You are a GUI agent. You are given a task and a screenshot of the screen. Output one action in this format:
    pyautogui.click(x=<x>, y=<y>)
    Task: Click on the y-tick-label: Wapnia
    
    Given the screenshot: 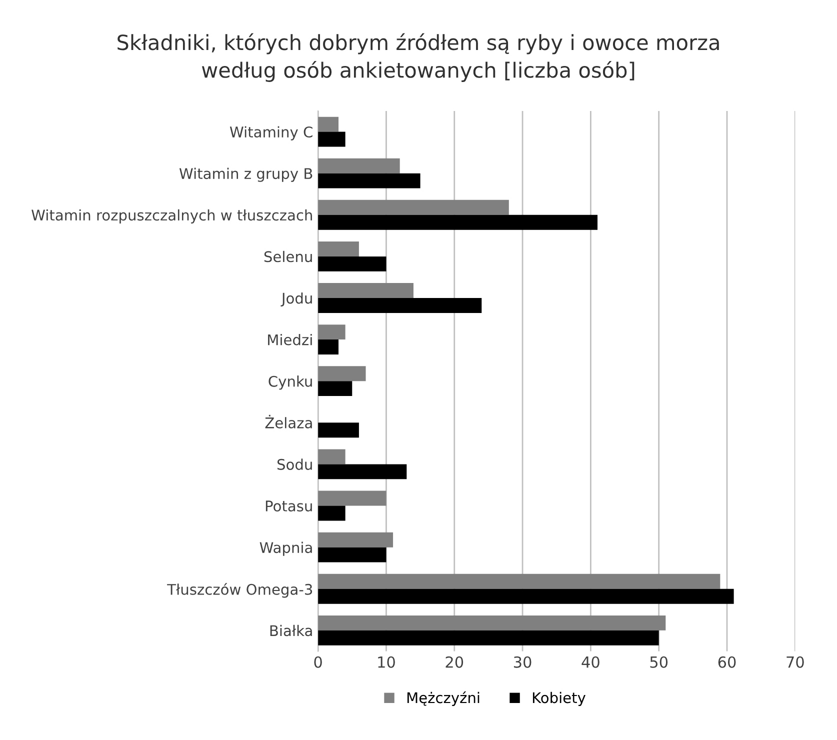 What is the action you would take?
    pyautogui.click(x=286, y=549)
    